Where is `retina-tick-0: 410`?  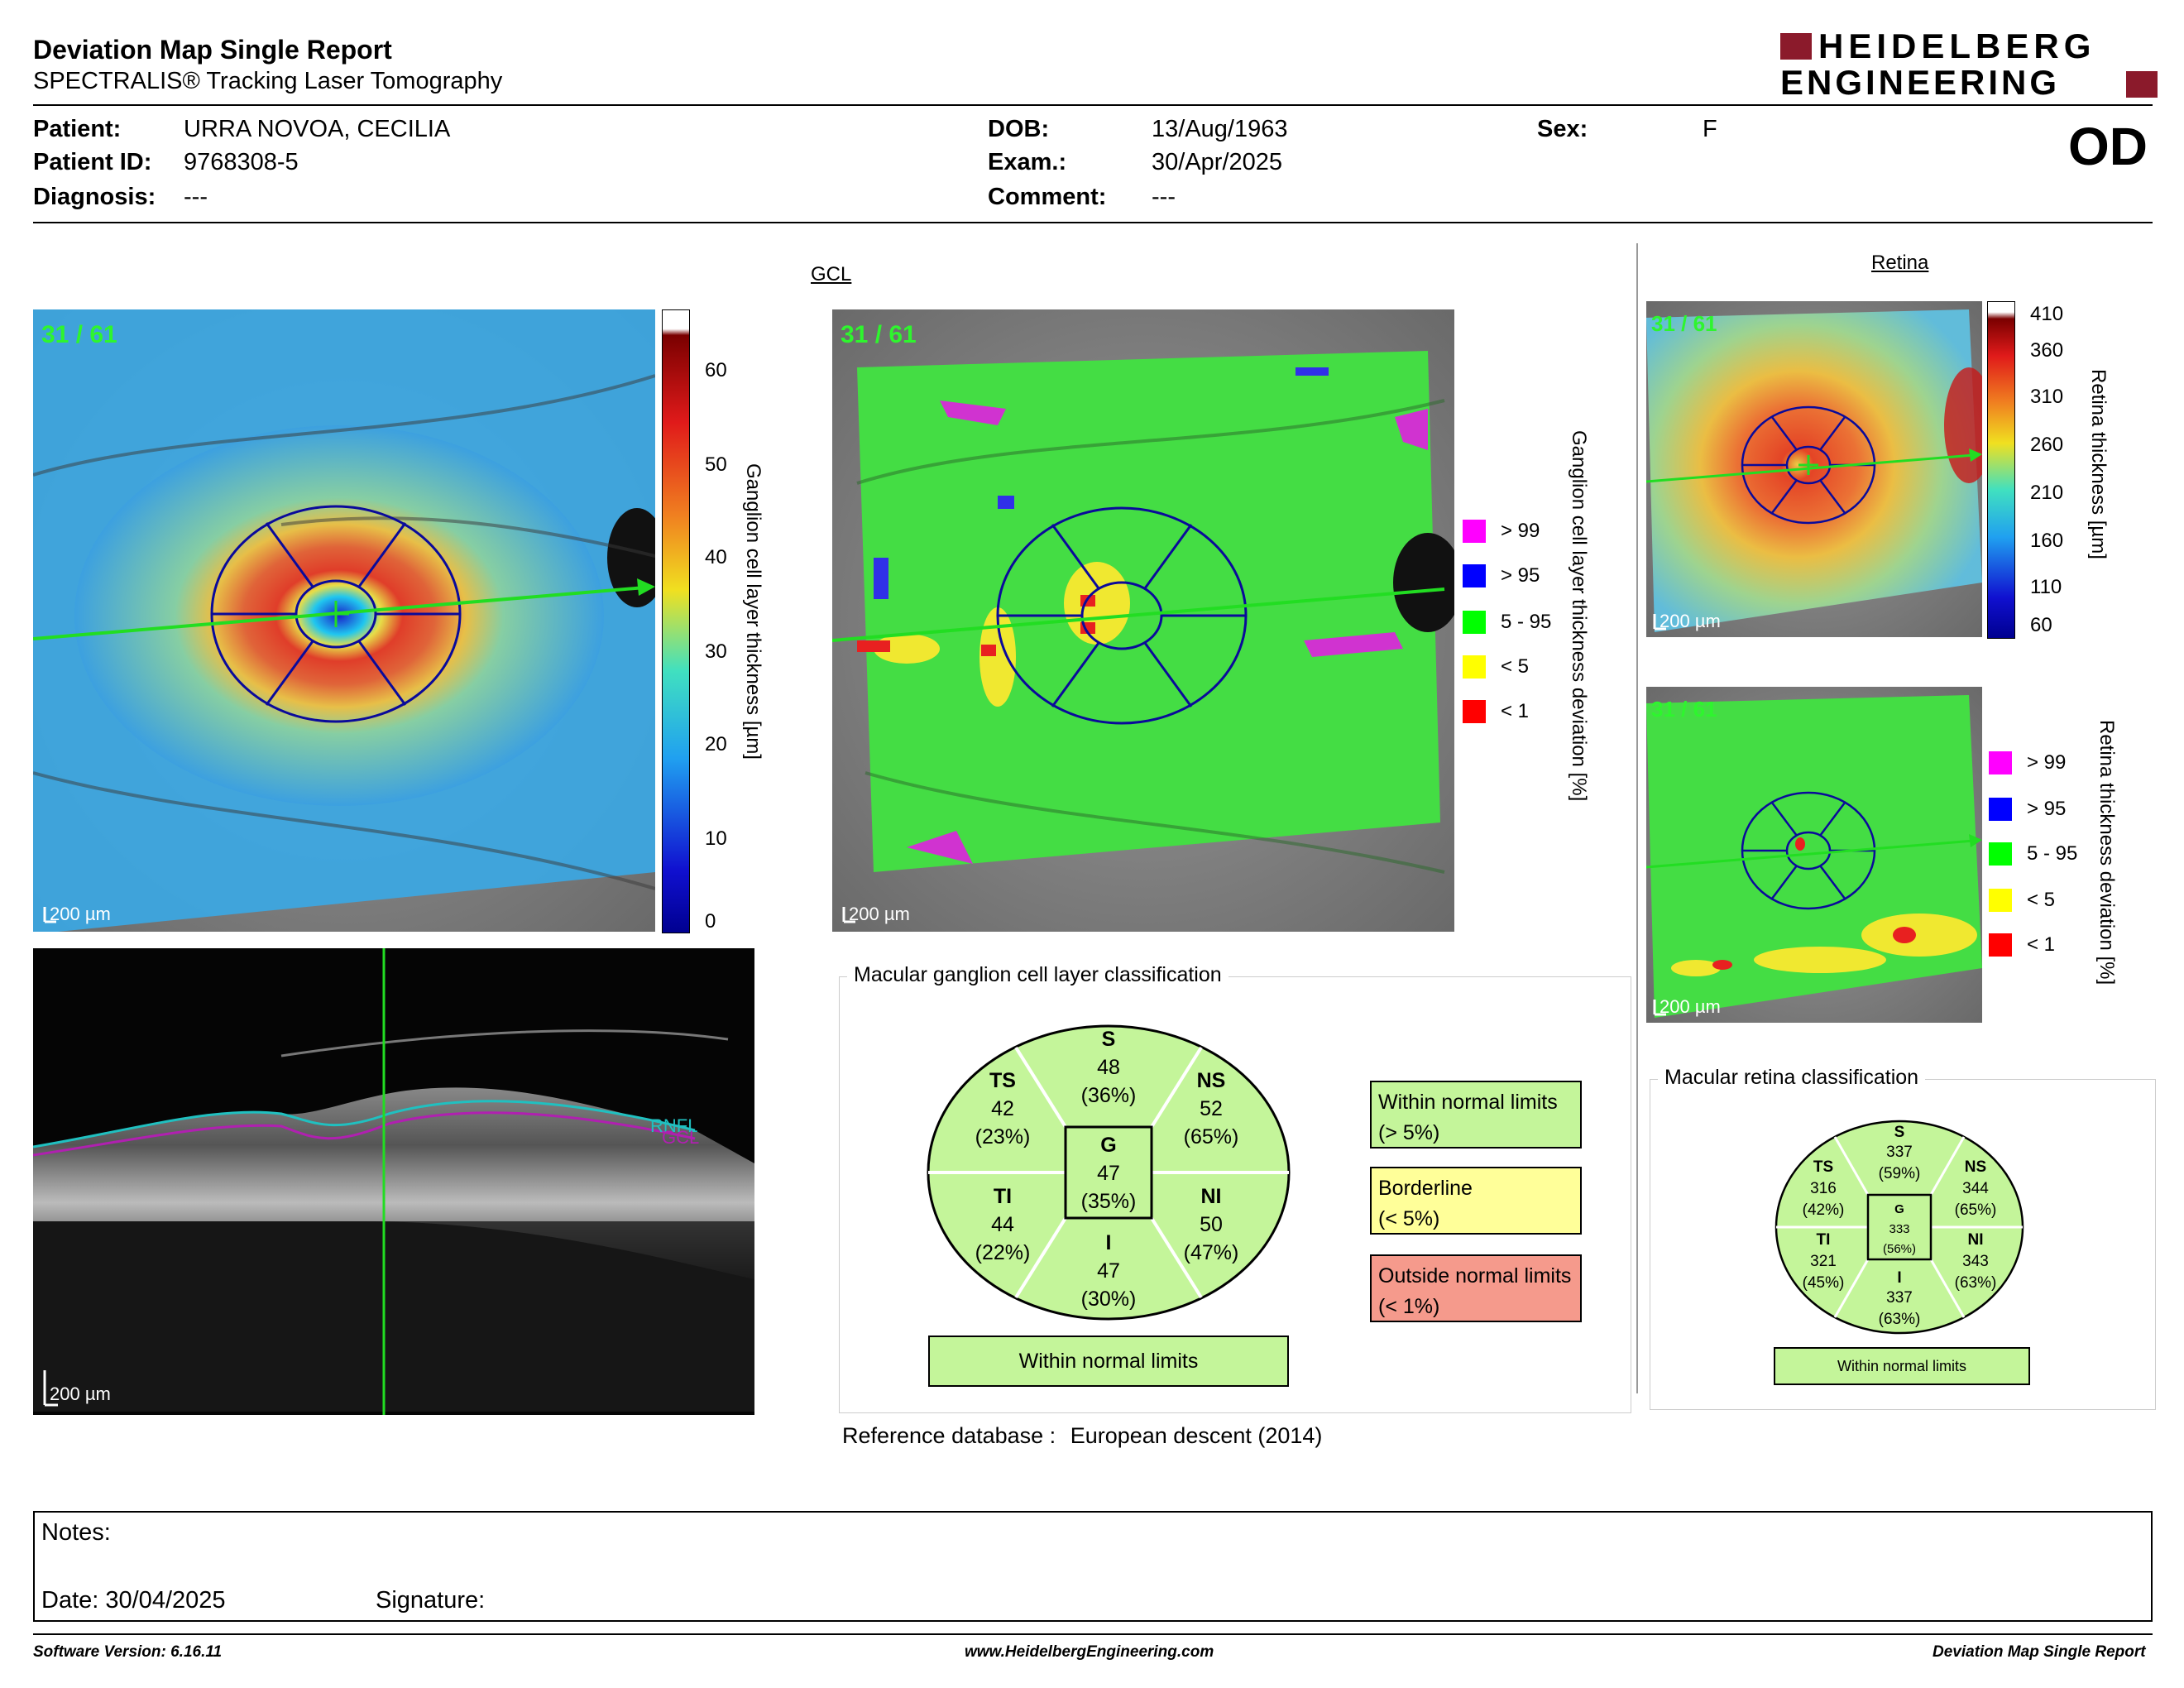
retina-tick-0: 410 is located at coordinates (2047, 314).